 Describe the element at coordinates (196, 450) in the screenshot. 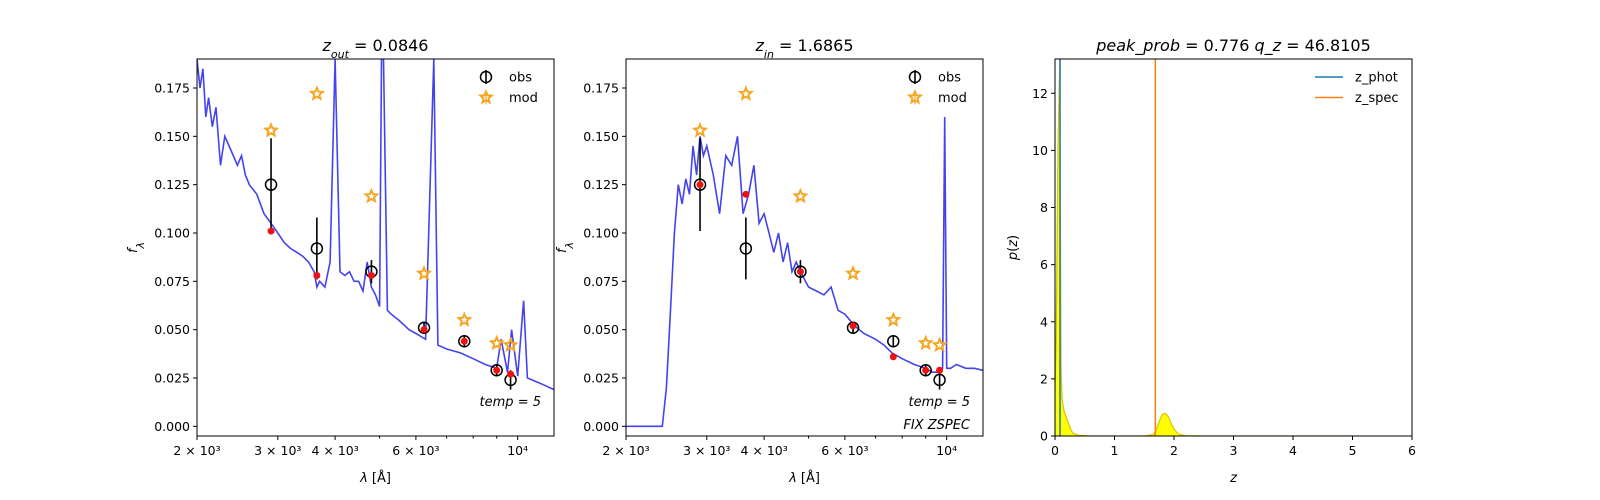

I see `x-tick-label: 2 × 10³` at that location.